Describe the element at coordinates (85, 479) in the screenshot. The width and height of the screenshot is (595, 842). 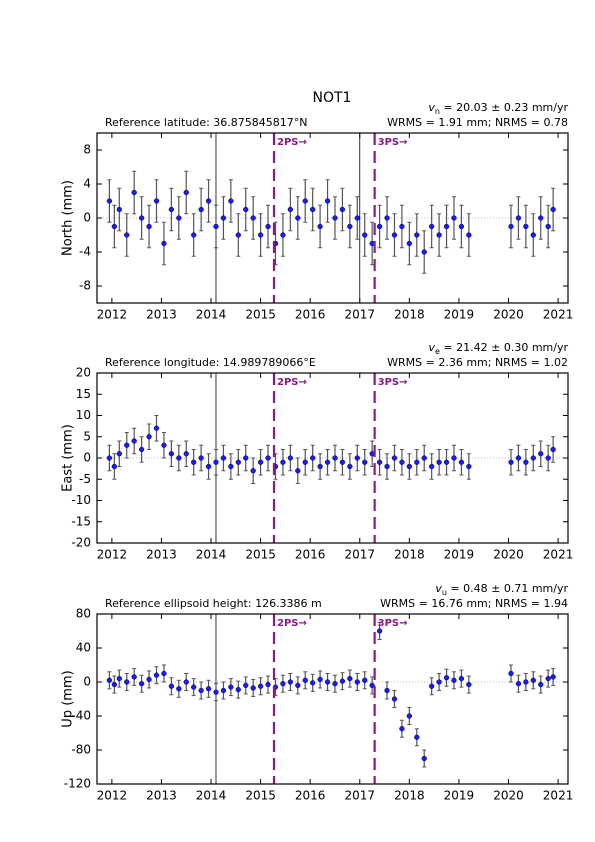
I see `y-tick-label: -5` at that location.